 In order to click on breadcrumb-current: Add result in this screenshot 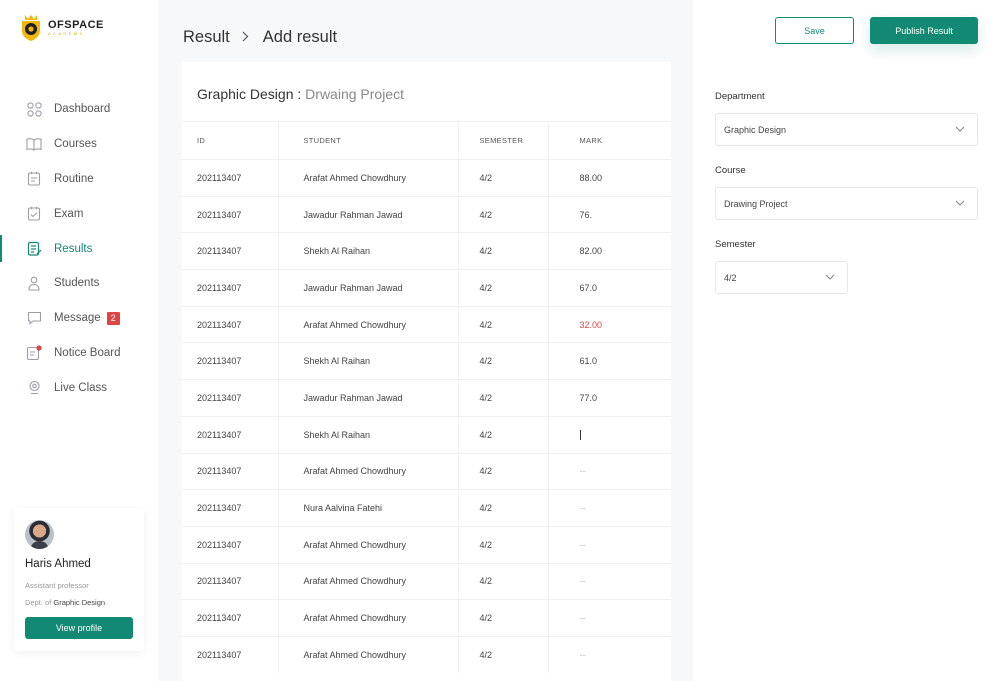, I will do `click(300, 37)`.